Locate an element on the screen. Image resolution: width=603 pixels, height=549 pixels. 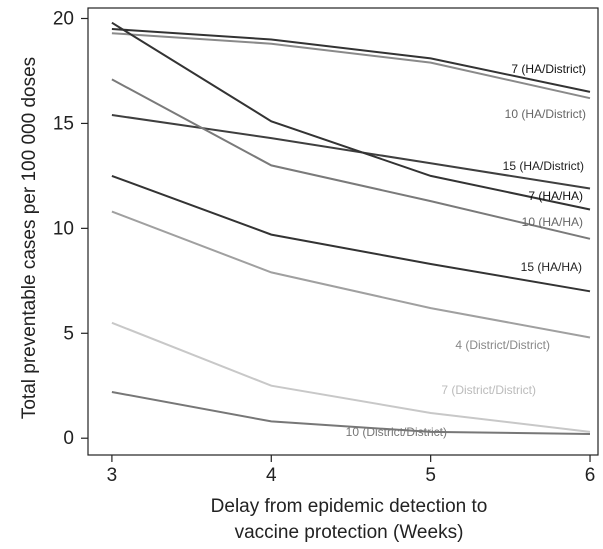
y-tick-label: 0 is located at coordinates (68, 438).